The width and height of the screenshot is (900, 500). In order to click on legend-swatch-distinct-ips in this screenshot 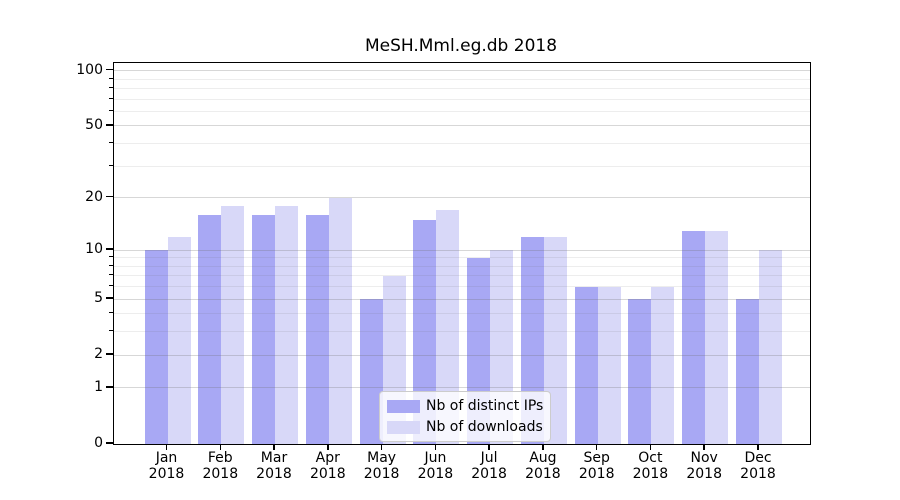, I will do `click(403, 406)`.